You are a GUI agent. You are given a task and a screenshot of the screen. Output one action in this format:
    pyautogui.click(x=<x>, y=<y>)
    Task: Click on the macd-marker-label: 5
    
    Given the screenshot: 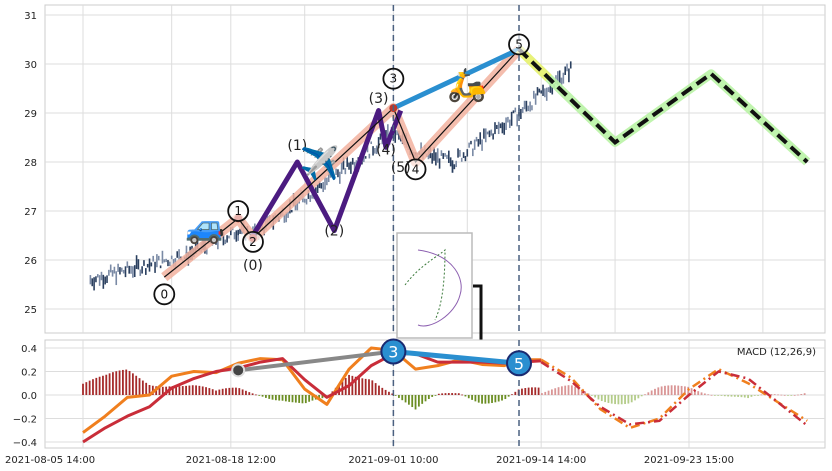 What is the action you would take?
    pyautogui.click(x=519, y=363)
    